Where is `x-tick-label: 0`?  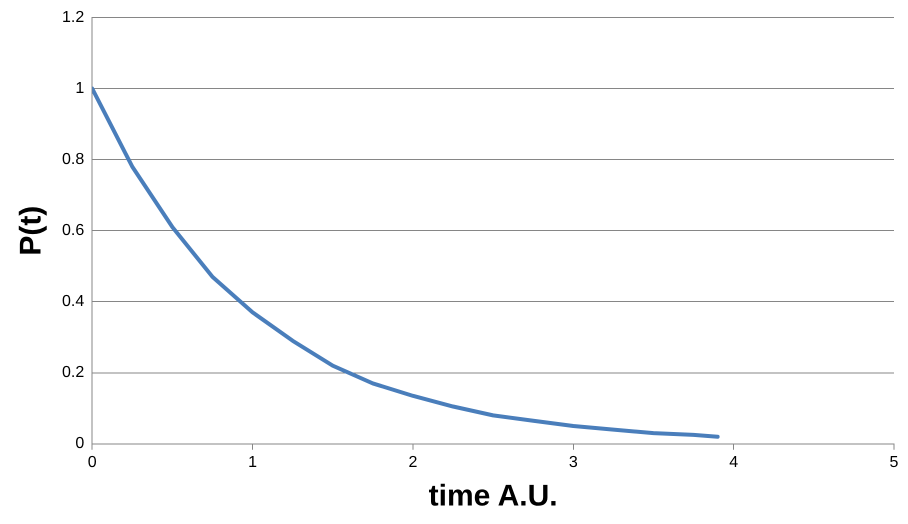
x-tick-label: 0 is located at coordinates (92, 462).